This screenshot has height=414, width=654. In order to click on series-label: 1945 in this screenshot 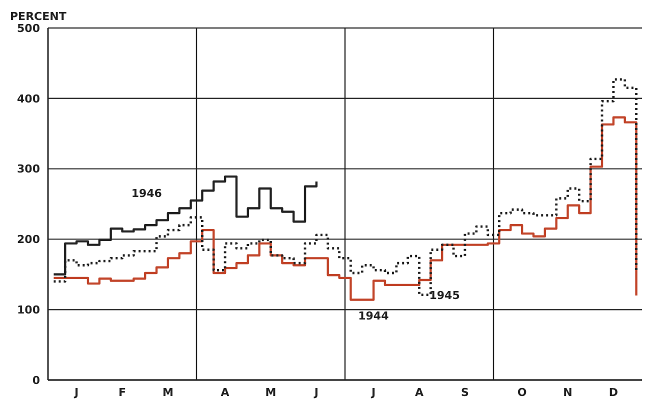, I will do `click(444, 295)`.